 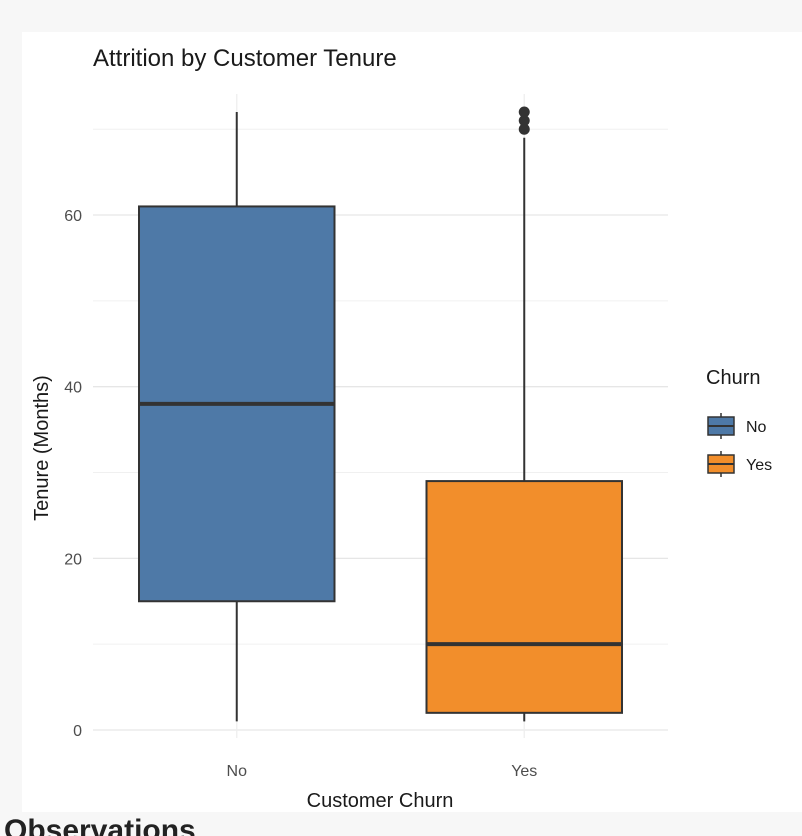 What do you see at coordinates (100, 825) in the screenshot?
I see `observations-heading: Observations` at bounding box center [100, 825].